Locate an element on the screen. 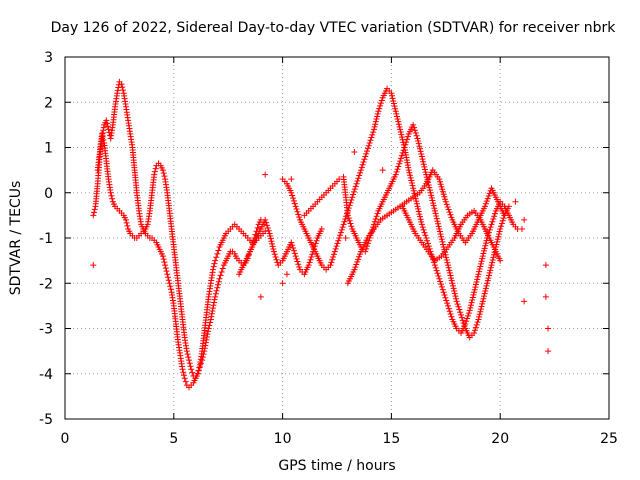 The width and height of the screenshot is (640, 480). y-tick-label: 3 is located at coordinates (48, 58).